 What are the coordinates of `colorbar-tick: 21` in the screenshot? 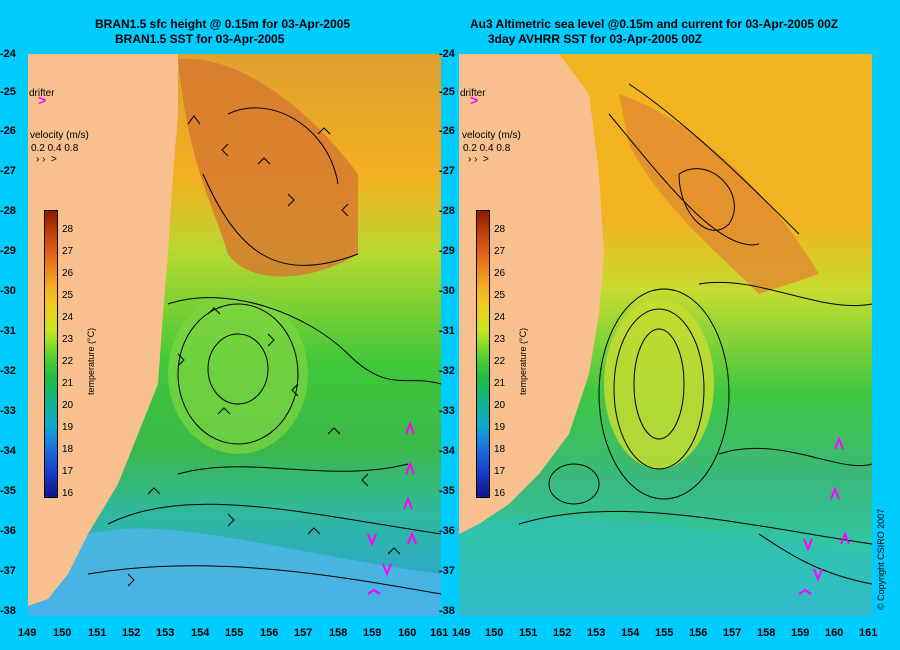 It's located at (68, 383).